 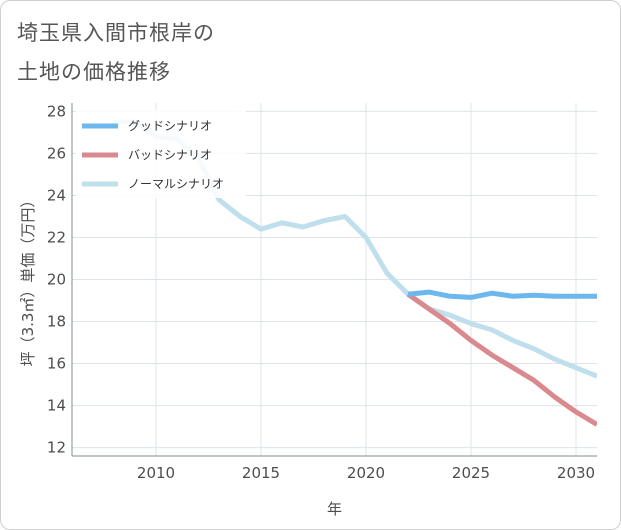 I want to click on x-axis-label: 年, so click(x=334, y=509).